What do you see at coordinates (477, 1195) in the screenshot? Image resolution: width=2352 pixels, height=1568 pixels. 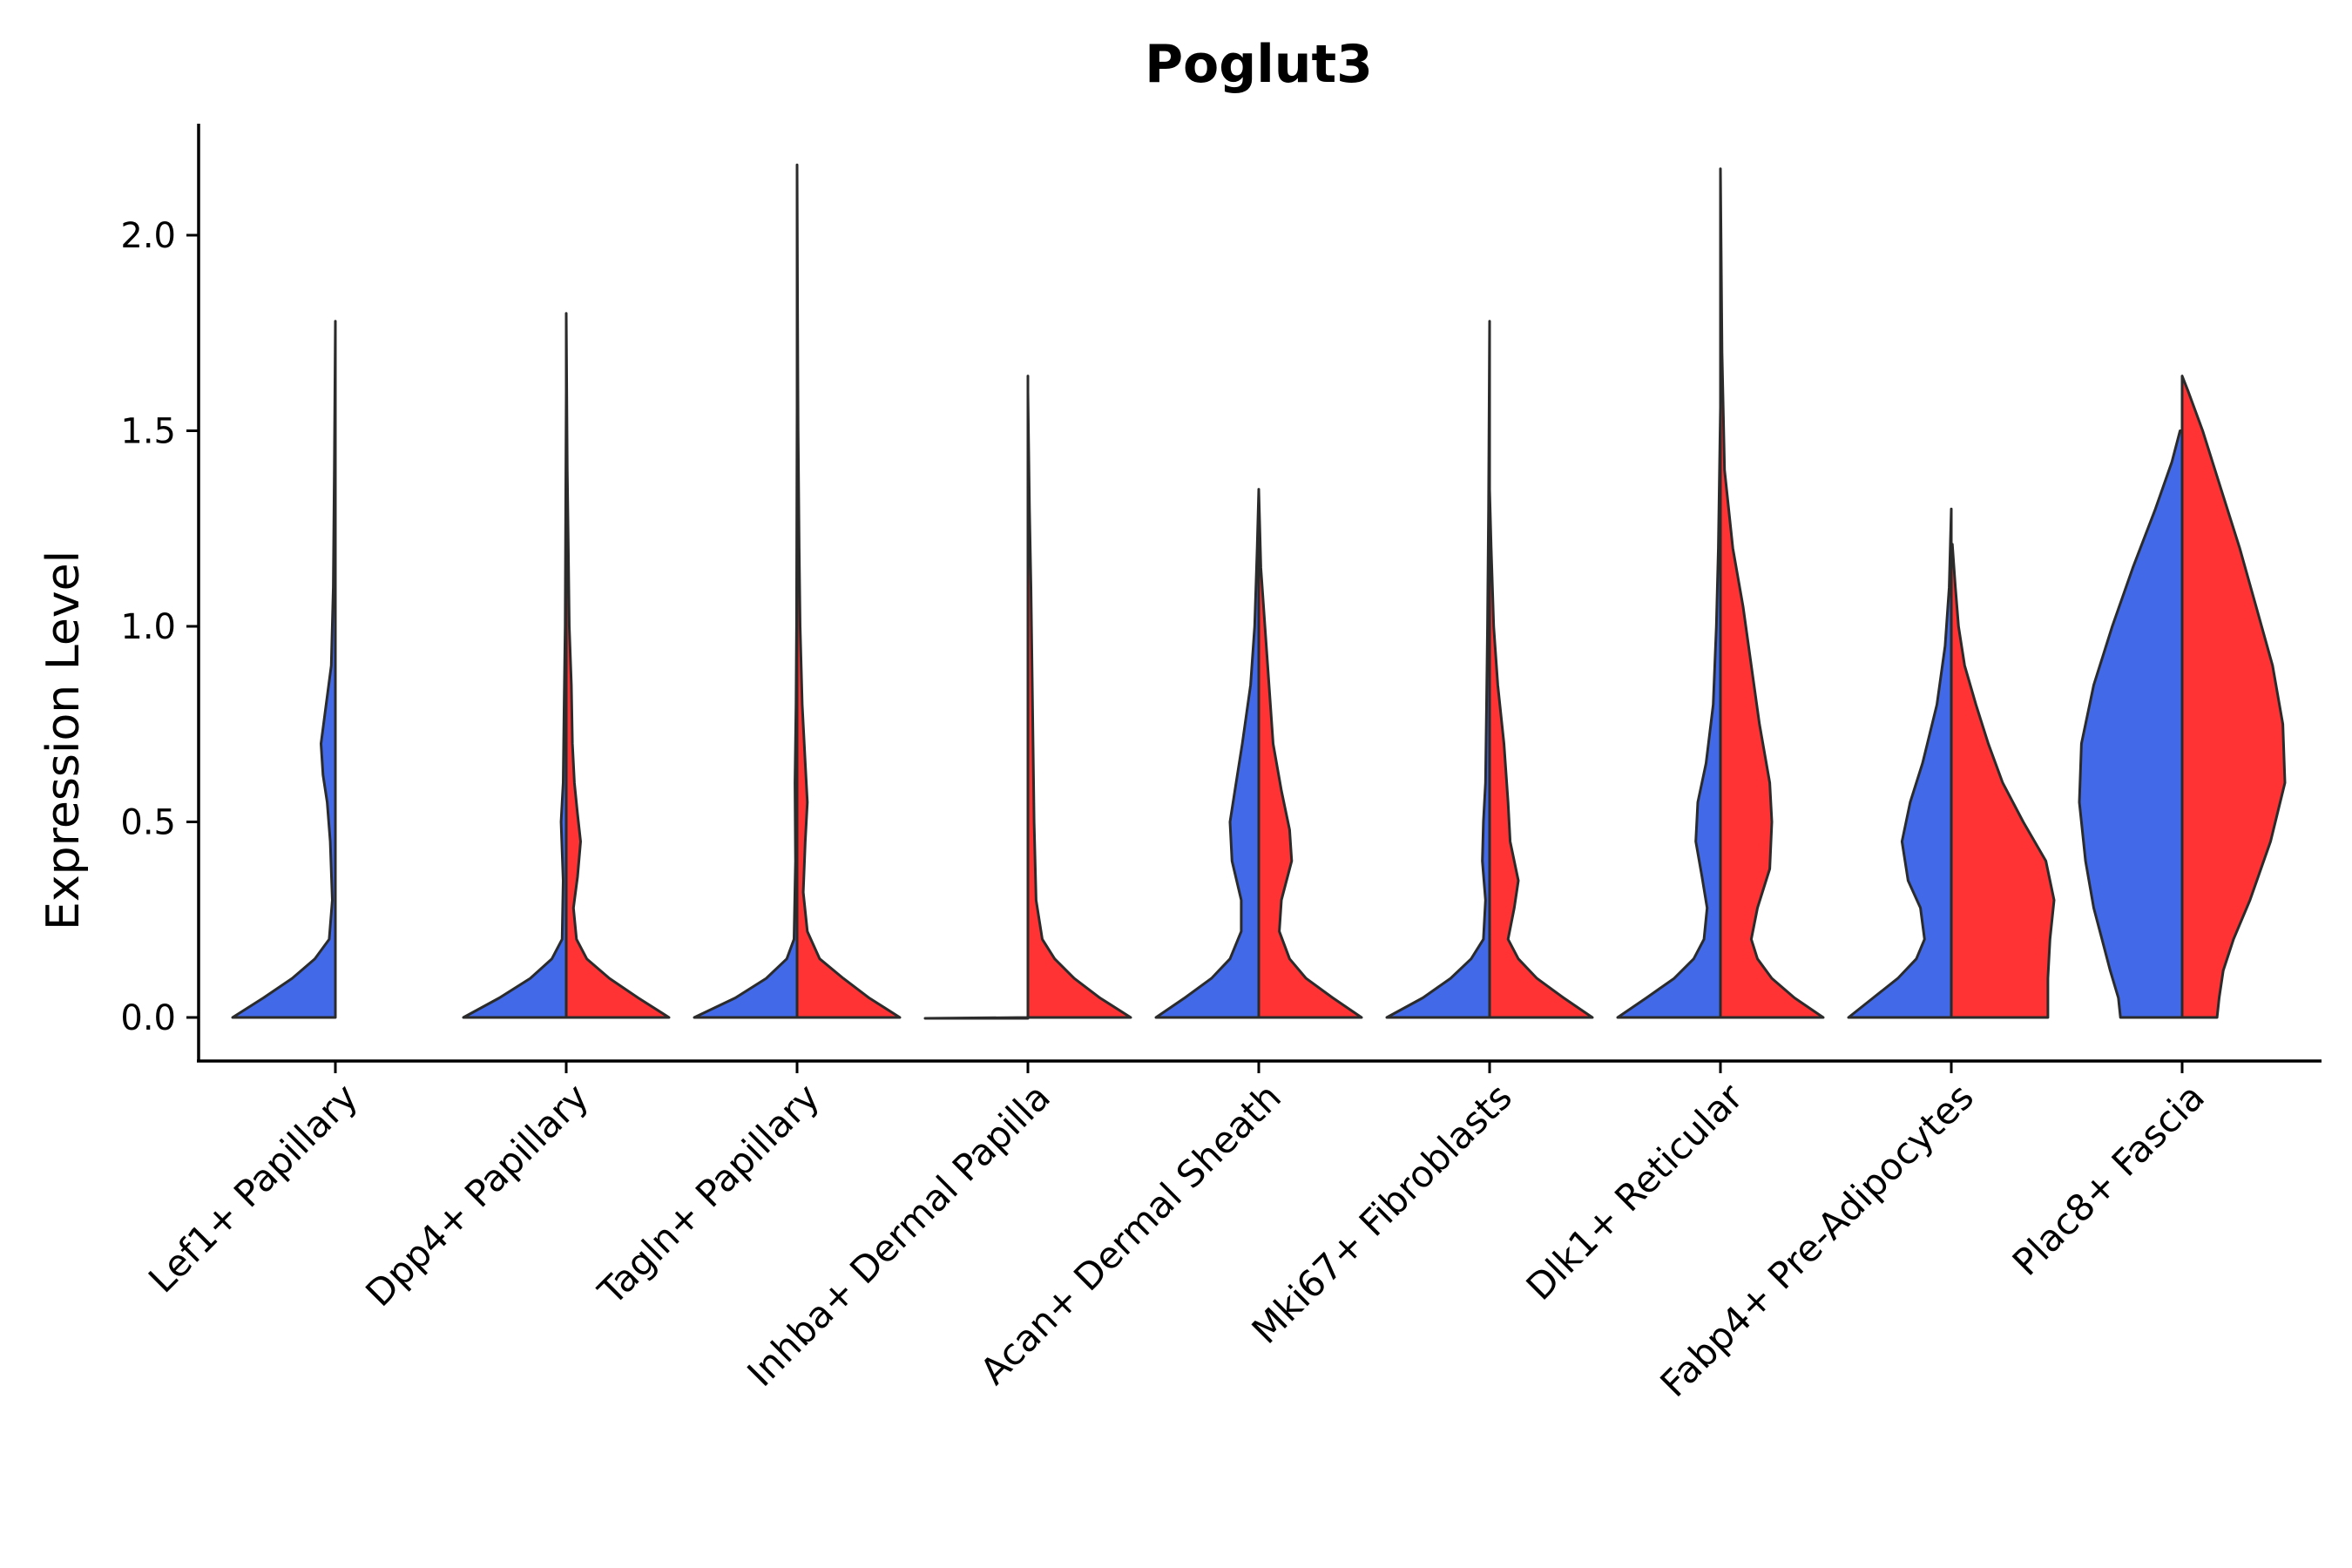 I see `x-tick-label: Dpp4+ Papillary` at bounding box center [477, 1195].